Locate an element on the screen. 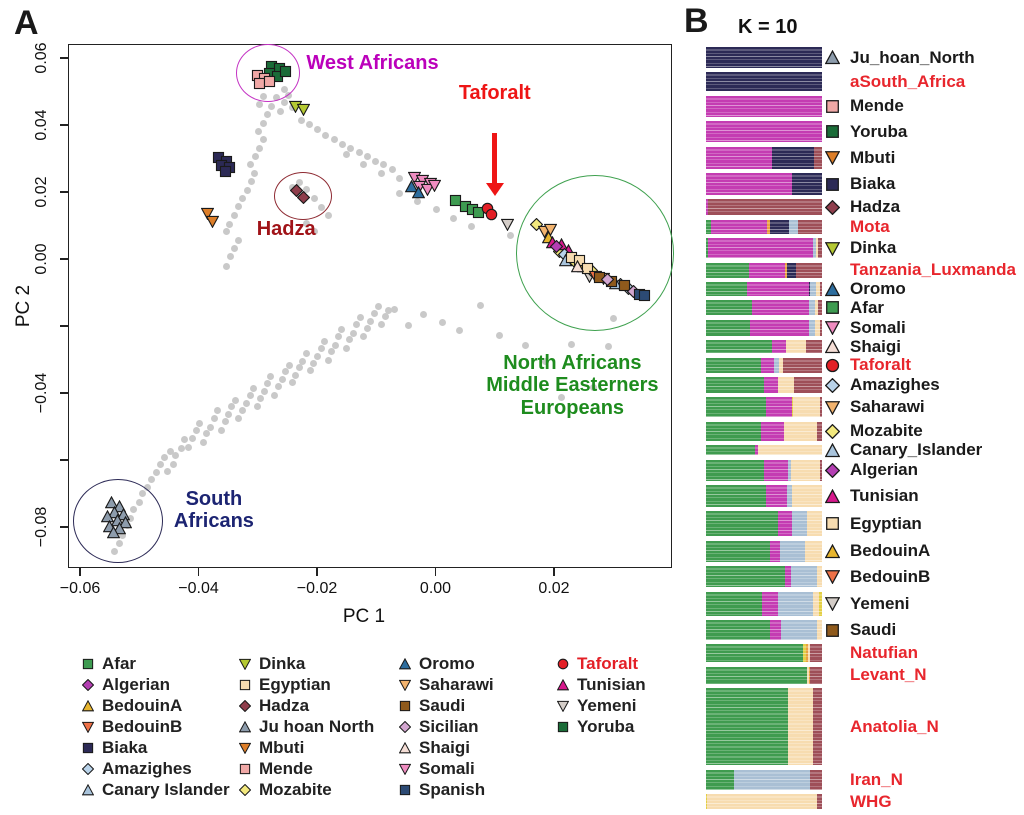 This screenshot has height=815, width=1024. legend-label: Sicilian is located at coordinates (449, 726).